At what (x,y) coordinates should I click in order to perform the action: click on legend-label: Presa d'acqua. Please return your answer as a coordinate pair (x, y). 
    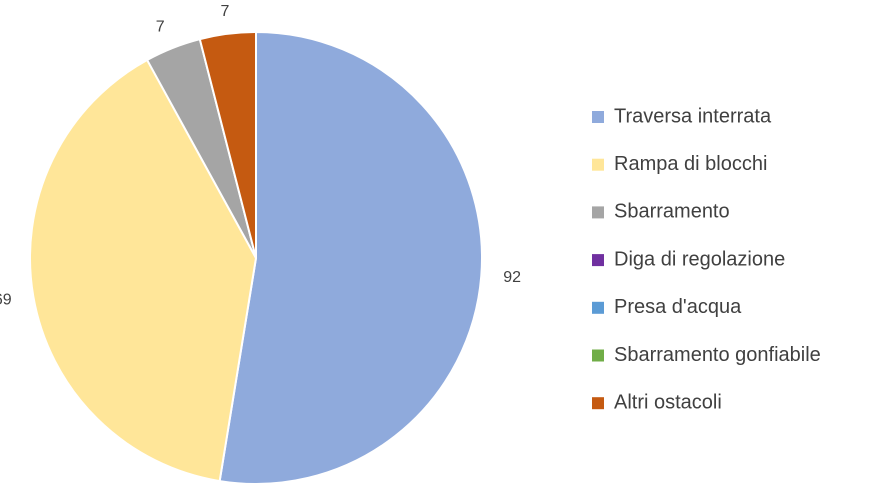
    Looking at the image, I should click on (678, 307).